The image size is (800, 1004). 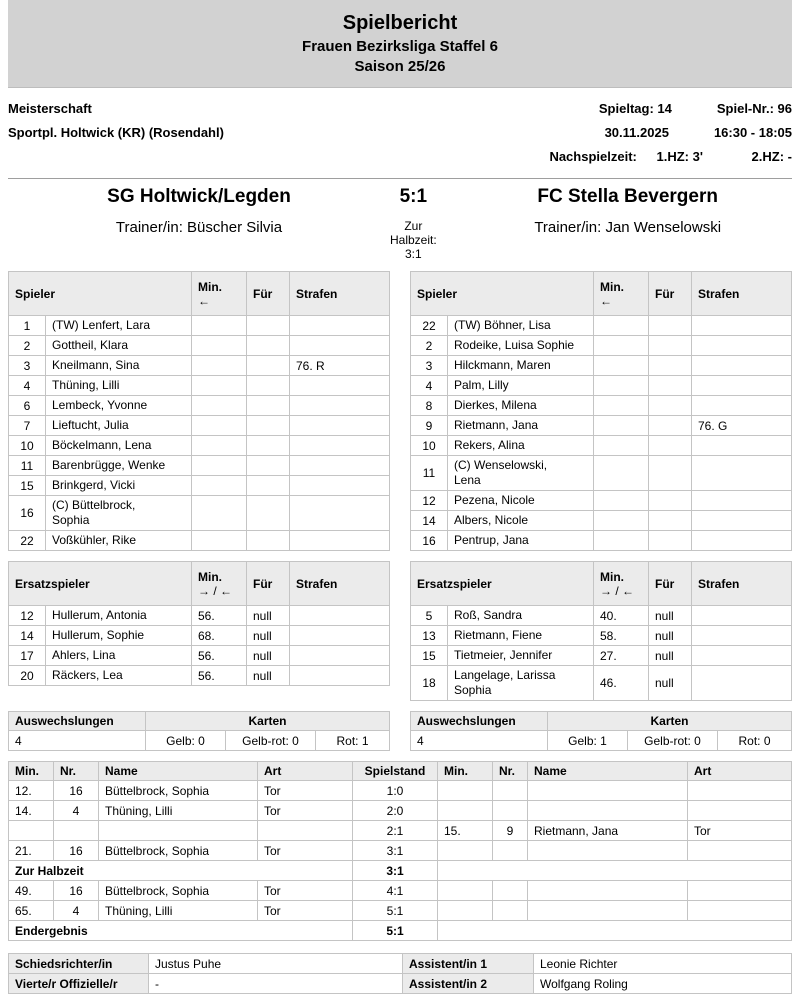 What do you see at coordinates (118, 365) in the screenshot?
I see `player-name: Kneilmann, Sina` at bounding box center [118, 365].